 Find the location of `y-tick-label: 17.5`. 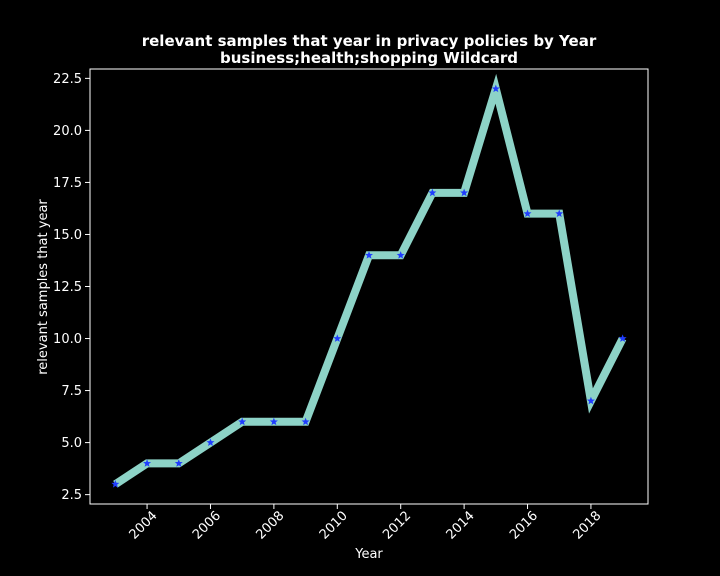

y-tick-label: 17.5 is located at coordinates (67, 183).